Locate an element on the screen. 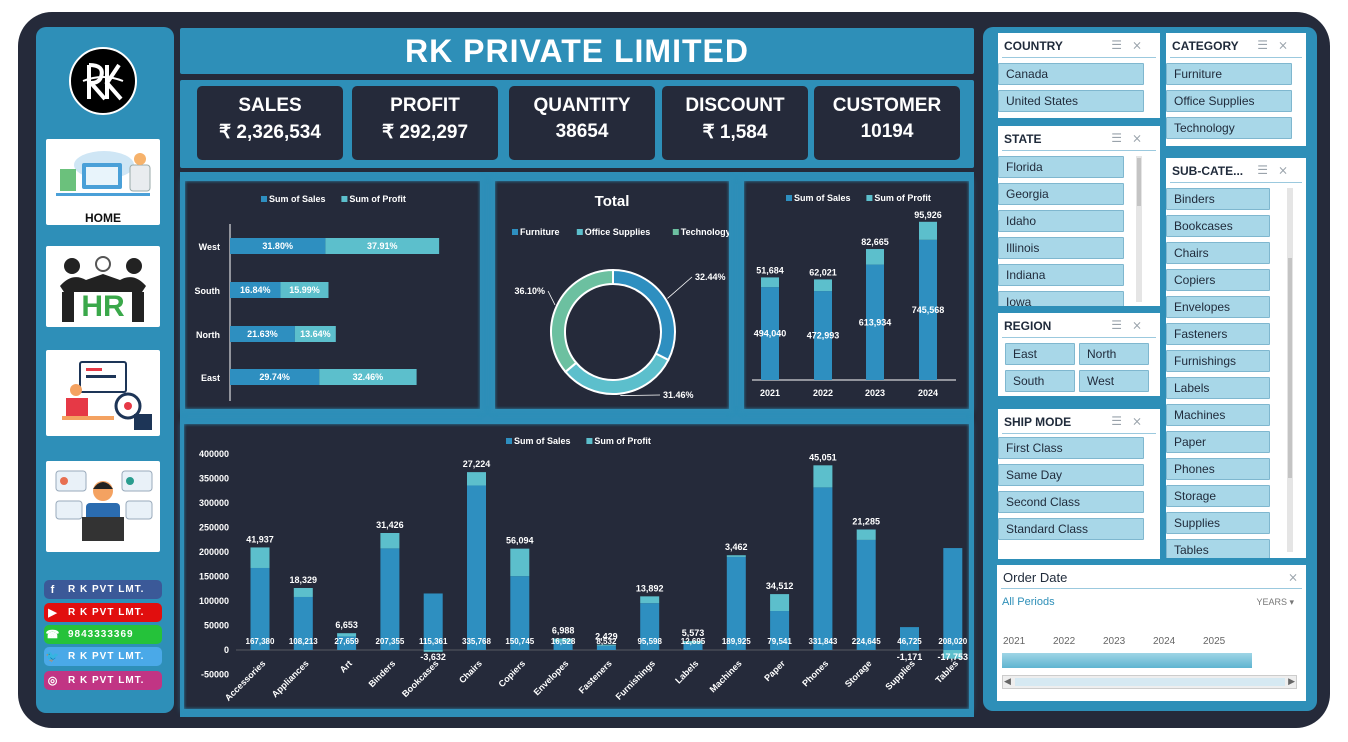 The height and width of the screenshot is (742, 1348). slicer-item: Tables is located at coordinates (1218, 548).